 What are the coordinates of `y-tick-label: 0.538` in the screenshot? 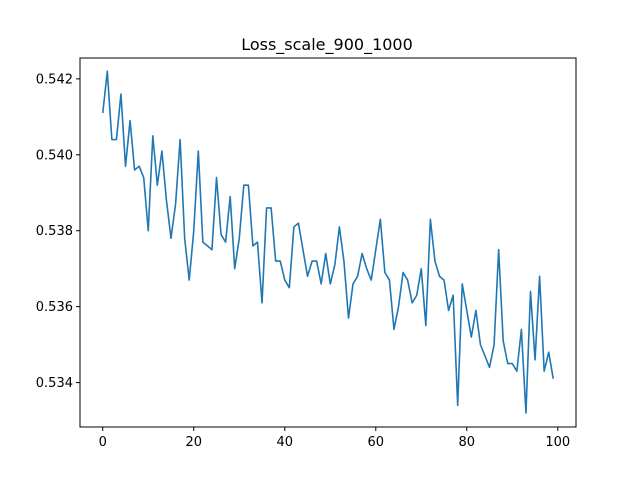 It's located at (54, 231).